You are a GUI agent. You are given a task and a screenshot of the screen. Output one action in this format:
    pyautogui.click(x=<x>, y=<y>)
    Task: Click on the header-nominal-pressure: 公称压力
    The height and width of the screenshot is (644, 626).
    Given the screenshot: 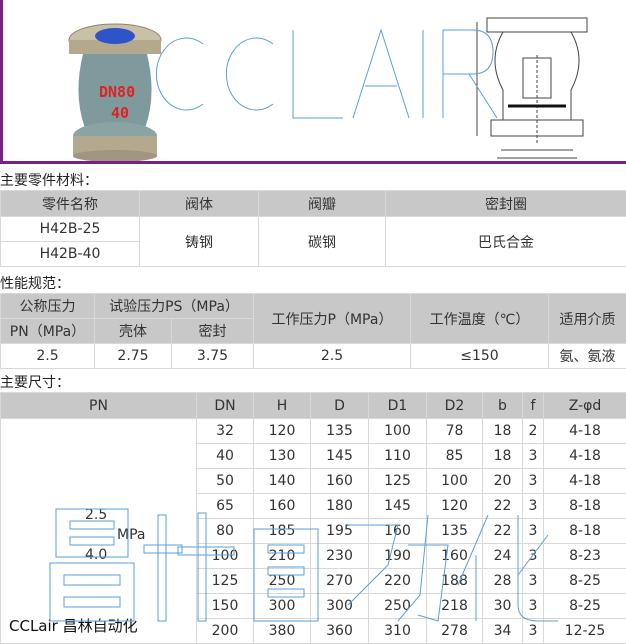 What is the action you would take?
    pyautogui.click(x=48, y=306)
    